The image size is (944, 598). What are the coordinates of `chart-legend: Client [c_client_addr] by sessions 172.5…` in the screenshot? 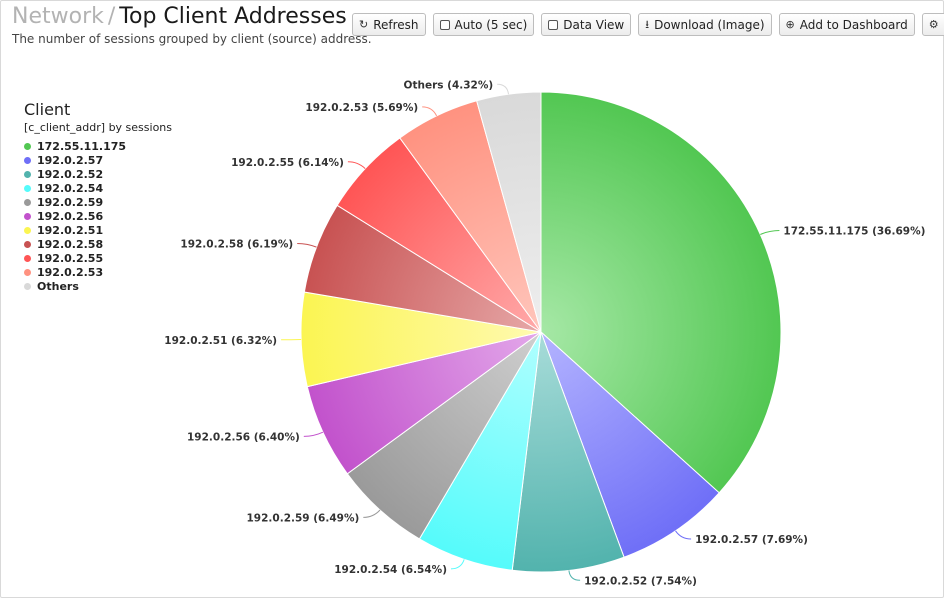 It's located at (98, 196).